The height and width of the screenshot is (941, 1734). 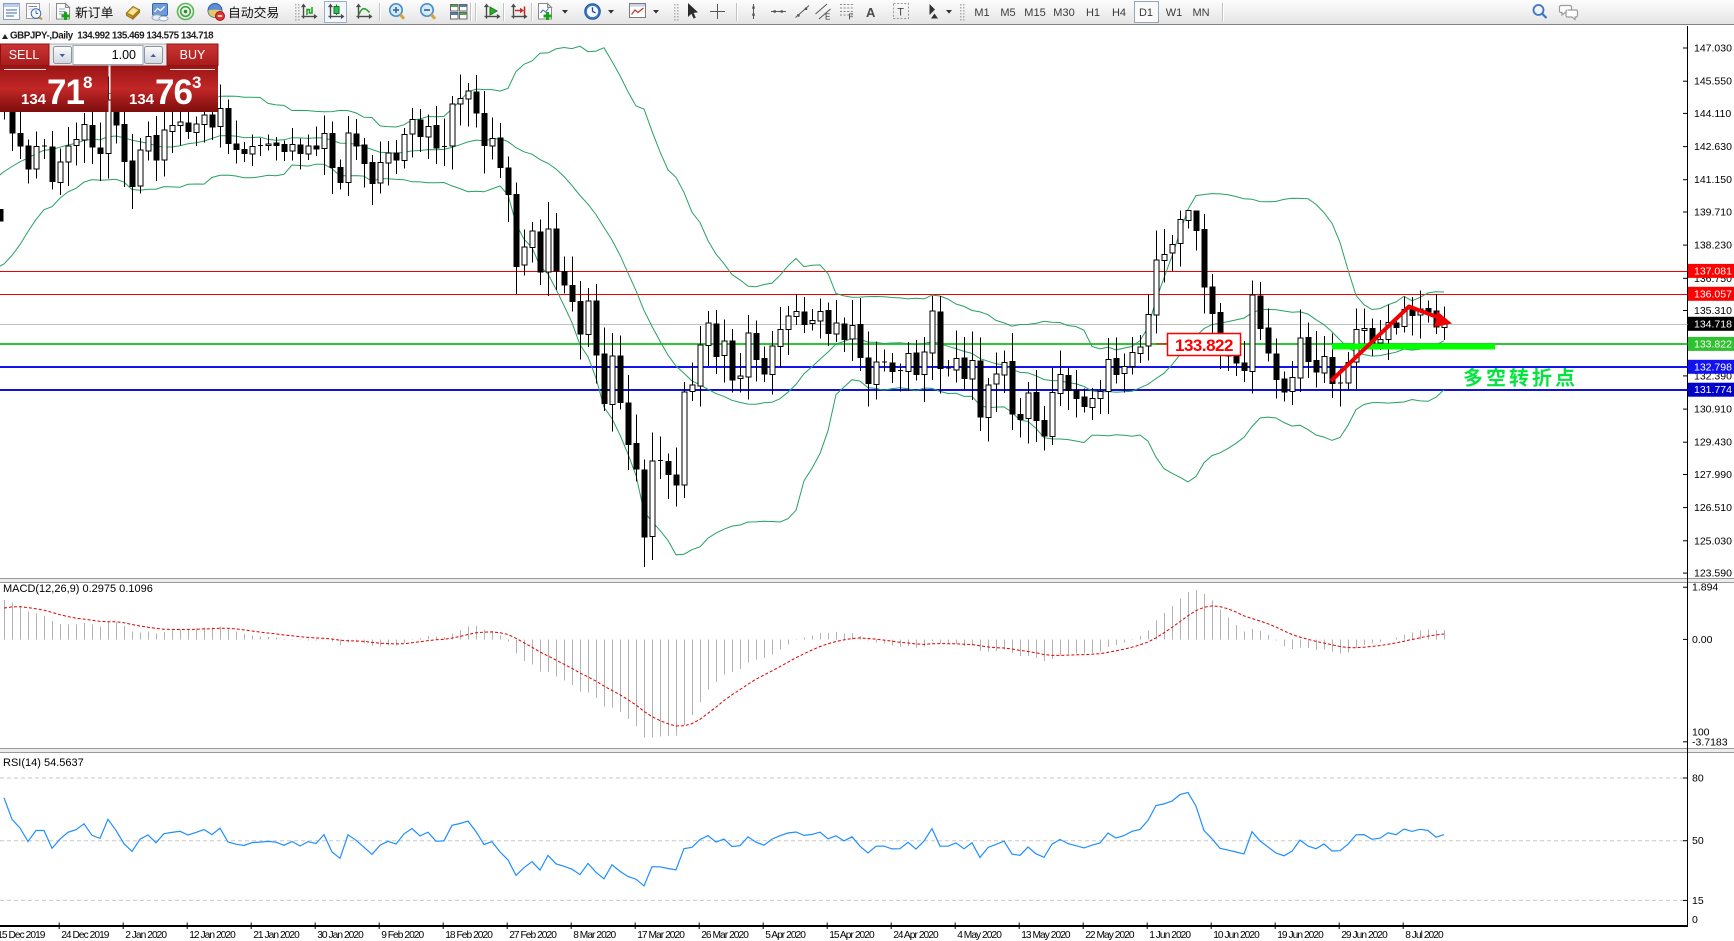 I want to click on svg-text: 4 May 2020, so click(x=979, y=935).